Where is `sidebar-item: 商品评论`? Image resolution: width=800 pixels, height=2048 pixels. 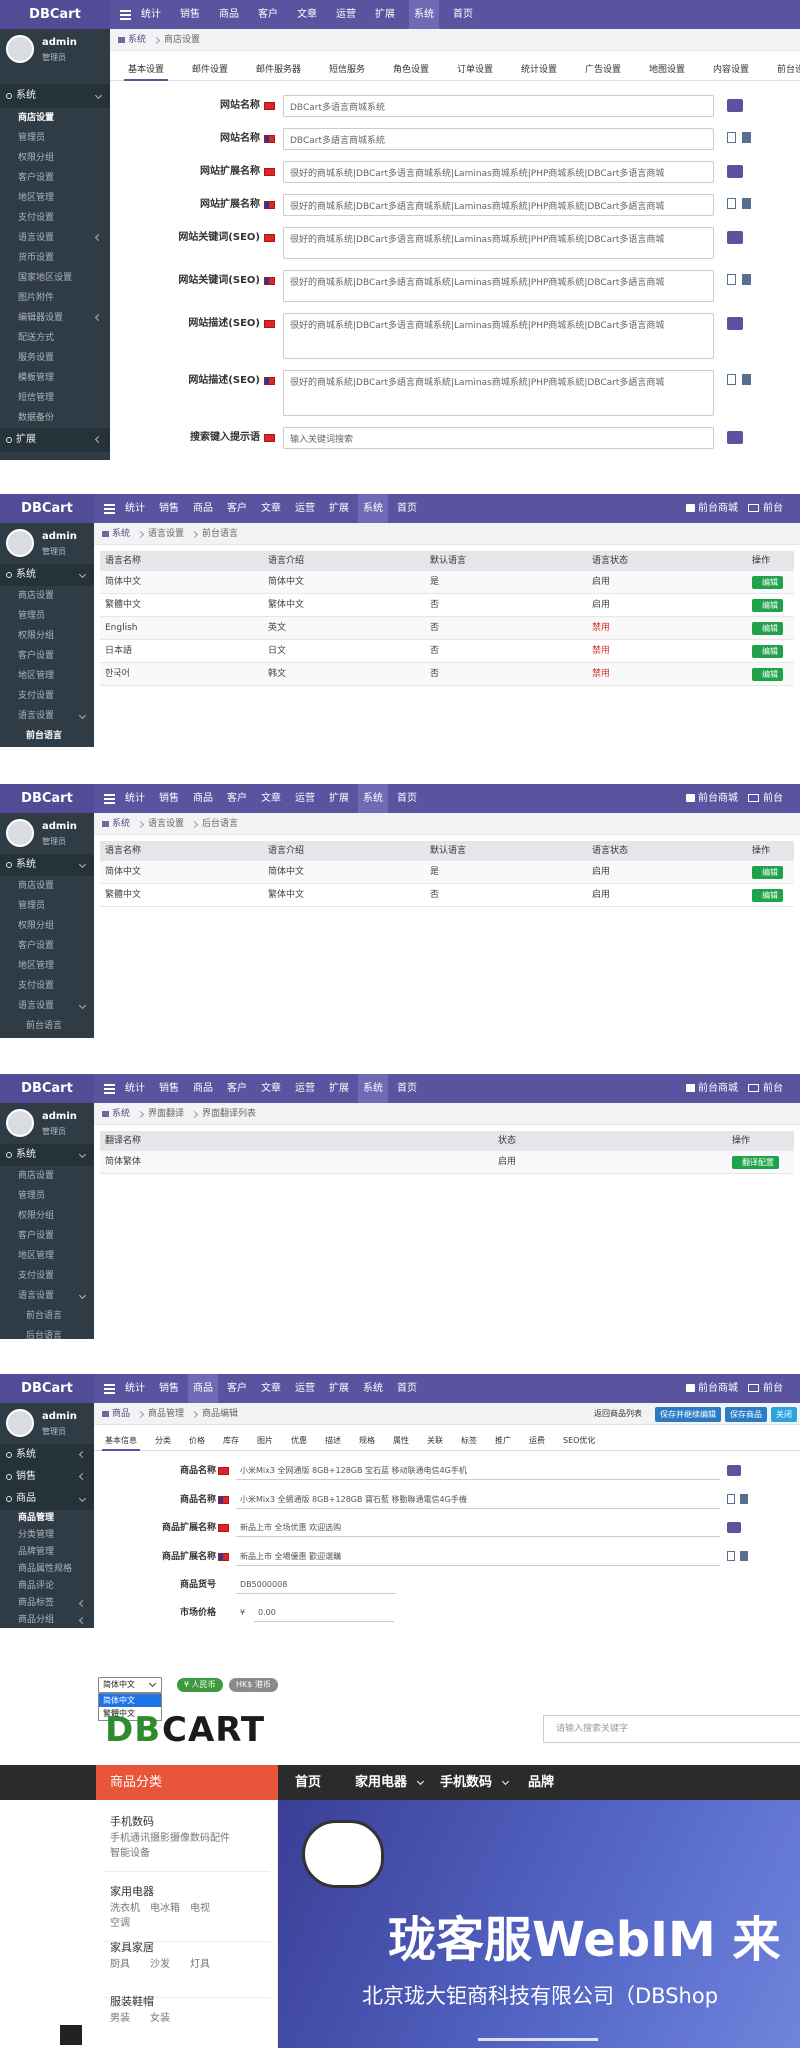
sidebar-item: 商品评论 is located at coordinates (47, 1586).